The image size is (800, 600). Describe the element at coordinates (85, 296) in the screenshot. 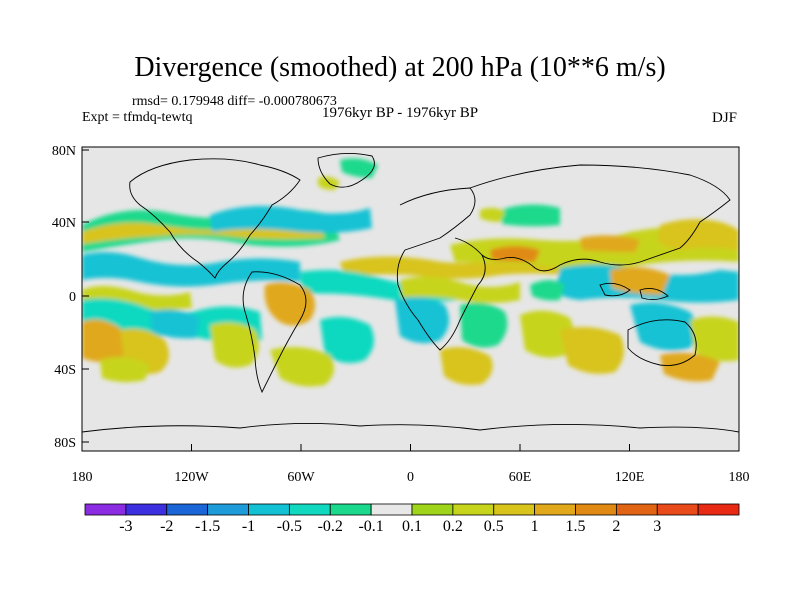

I see `lat-ticks` at that location.